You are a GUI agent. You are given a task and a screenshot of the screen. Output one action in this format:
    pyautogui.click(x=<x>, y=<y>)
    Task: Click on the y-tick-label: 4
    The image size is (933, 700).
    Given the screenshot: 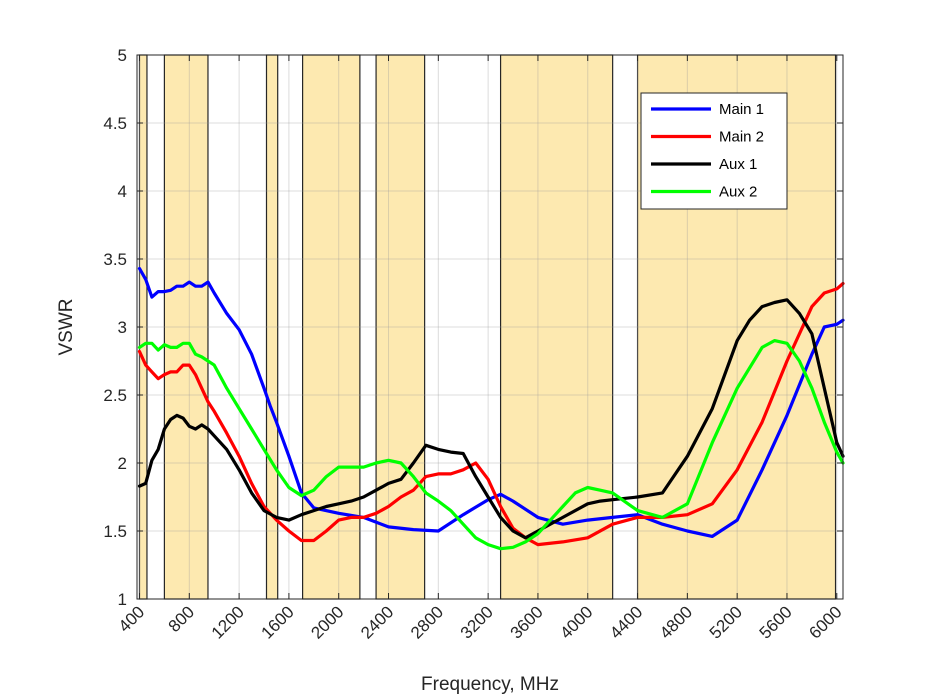 What is the action you would take?
    pyautogui.click(x=122, y=191)
    